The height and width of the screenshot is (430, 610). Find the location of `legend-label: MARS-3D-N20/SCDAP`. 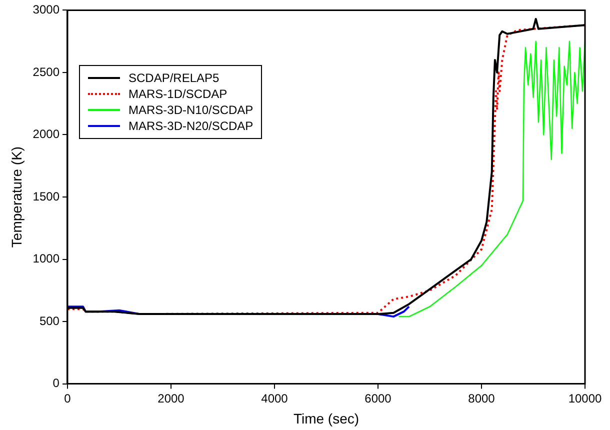

legend-label: MARS-3D-N20/SCDAP is located at coordinates (191, 126).